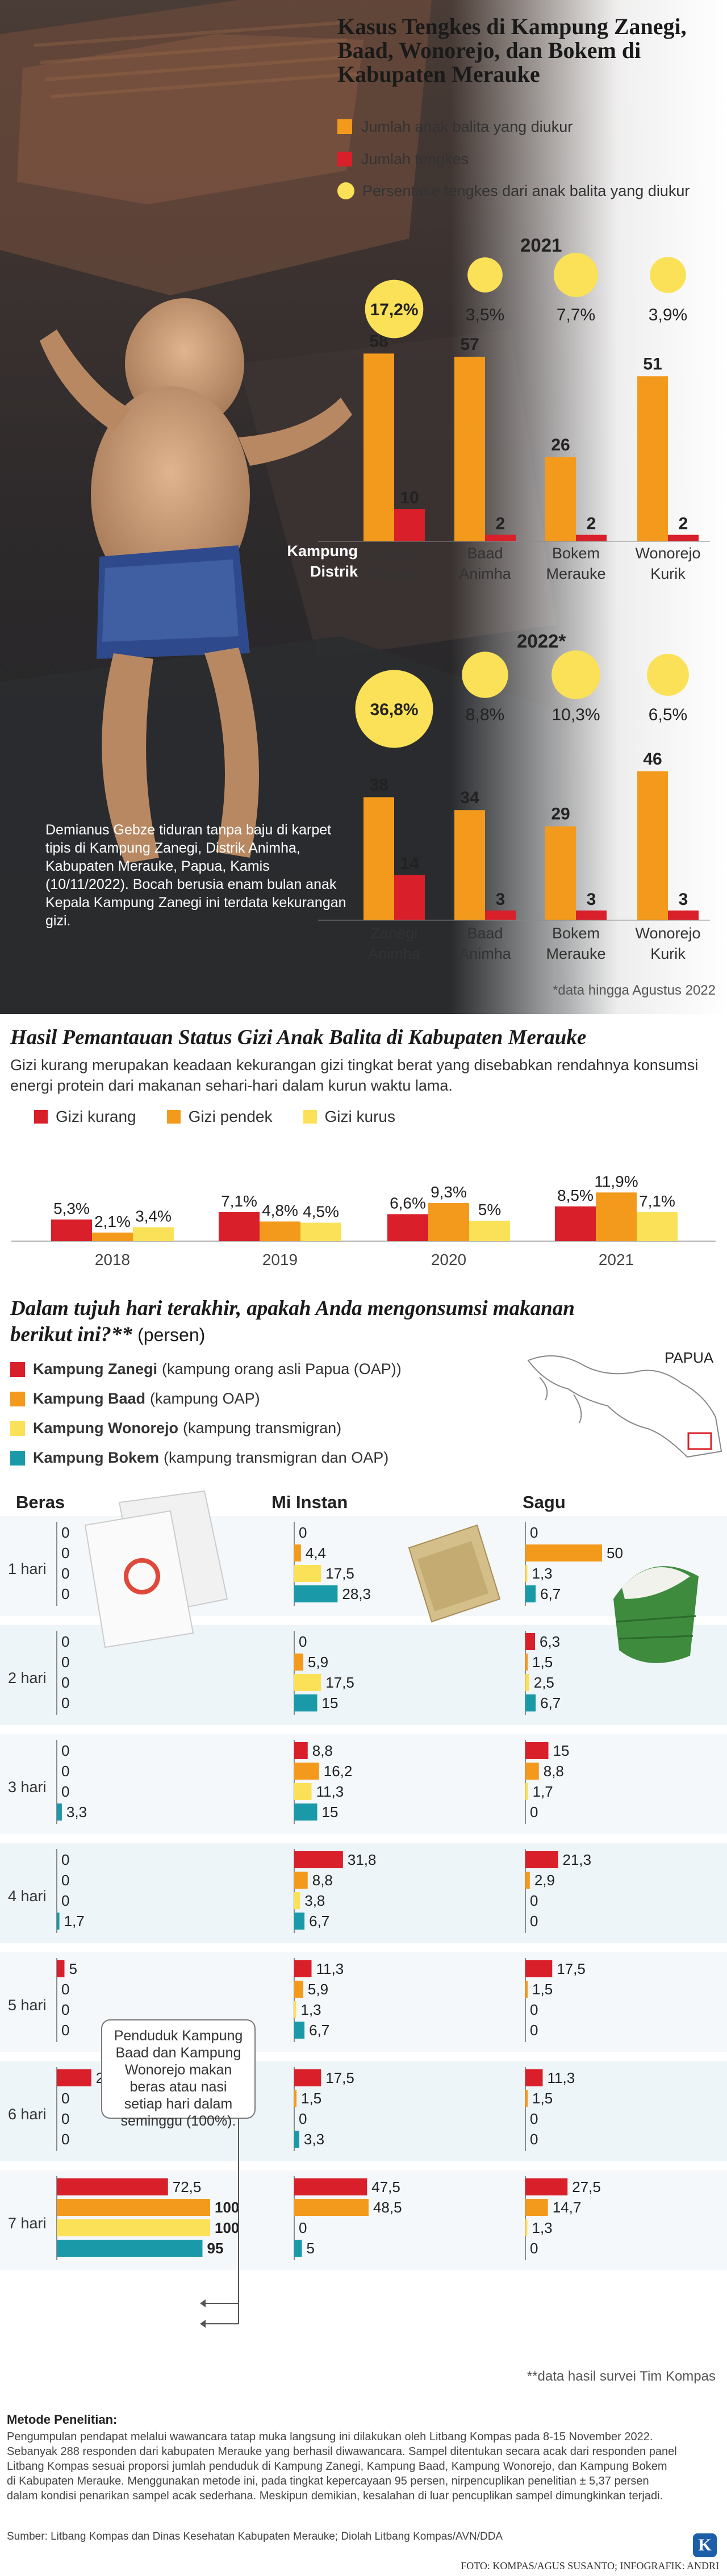 The height and width of the screenshot is (2576, 727). I want to click on legend-gizi-pendek: Gizi pendek, so click(219, 1117).